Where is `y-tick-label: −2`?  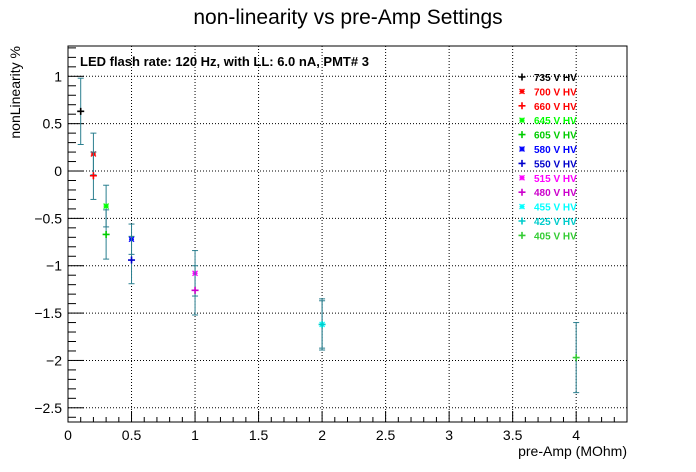 y-tick-label: −2 is located at coordinates (54, 360).